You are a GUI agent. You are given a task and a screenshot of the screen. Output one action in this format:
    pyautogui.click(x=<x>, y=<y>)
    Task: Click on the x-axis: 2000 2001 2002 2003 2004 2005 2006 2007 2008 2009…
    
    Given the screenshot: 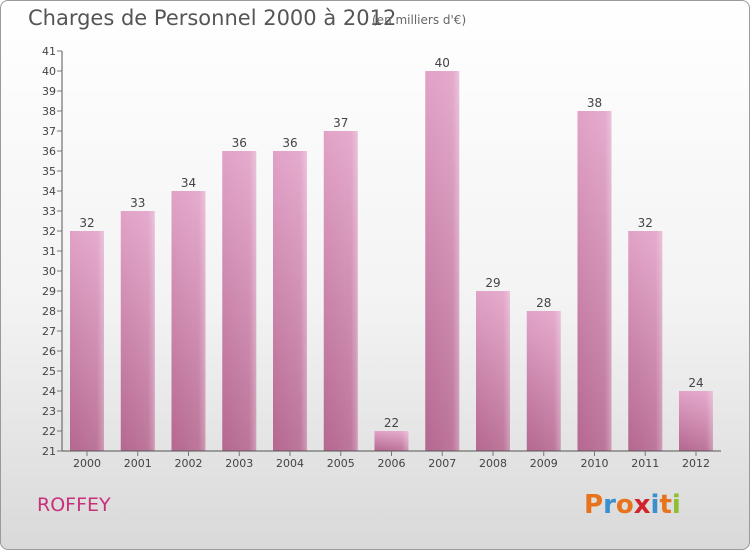 What is the action you would take?
    pyautogui.click(x=391, y=460)
    